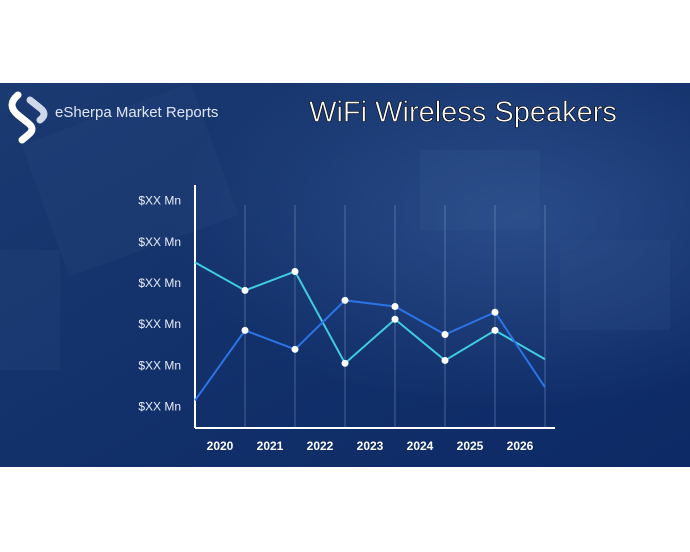 The image size is (690, 552). I want to click on logo: eSherpa Market Reports, so click(113, 117).